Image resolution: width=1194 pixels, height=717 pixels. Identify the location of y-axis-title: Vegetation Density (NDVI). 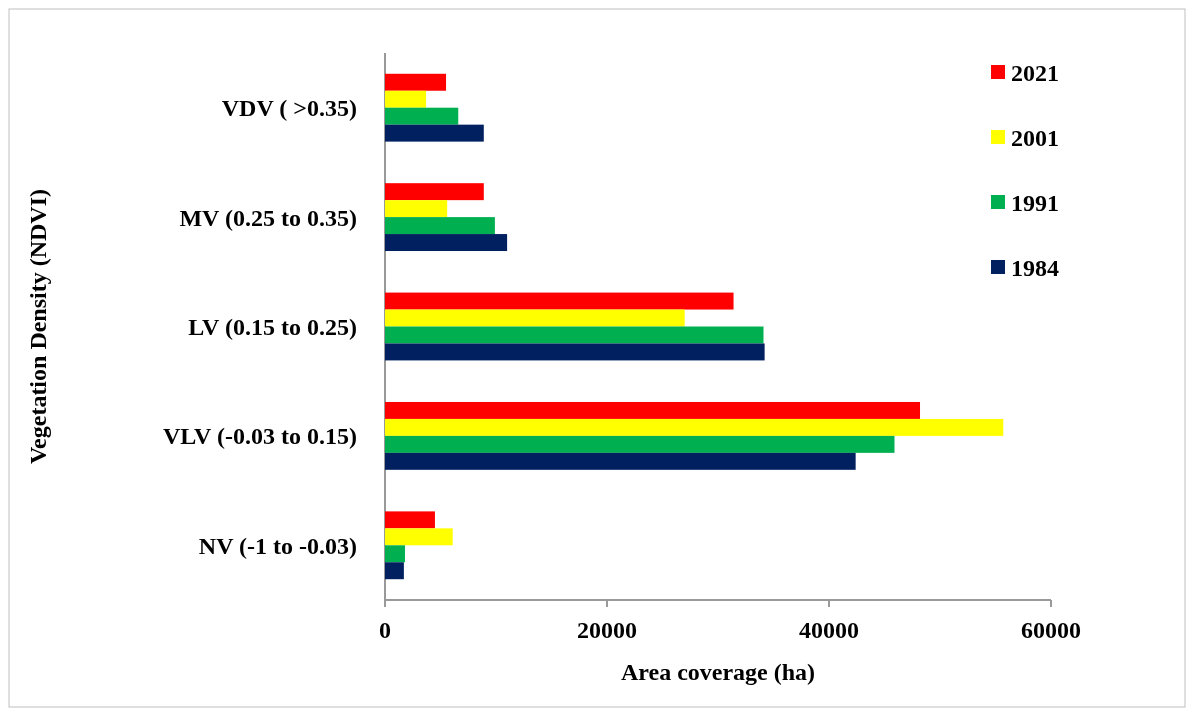
(38, 326).